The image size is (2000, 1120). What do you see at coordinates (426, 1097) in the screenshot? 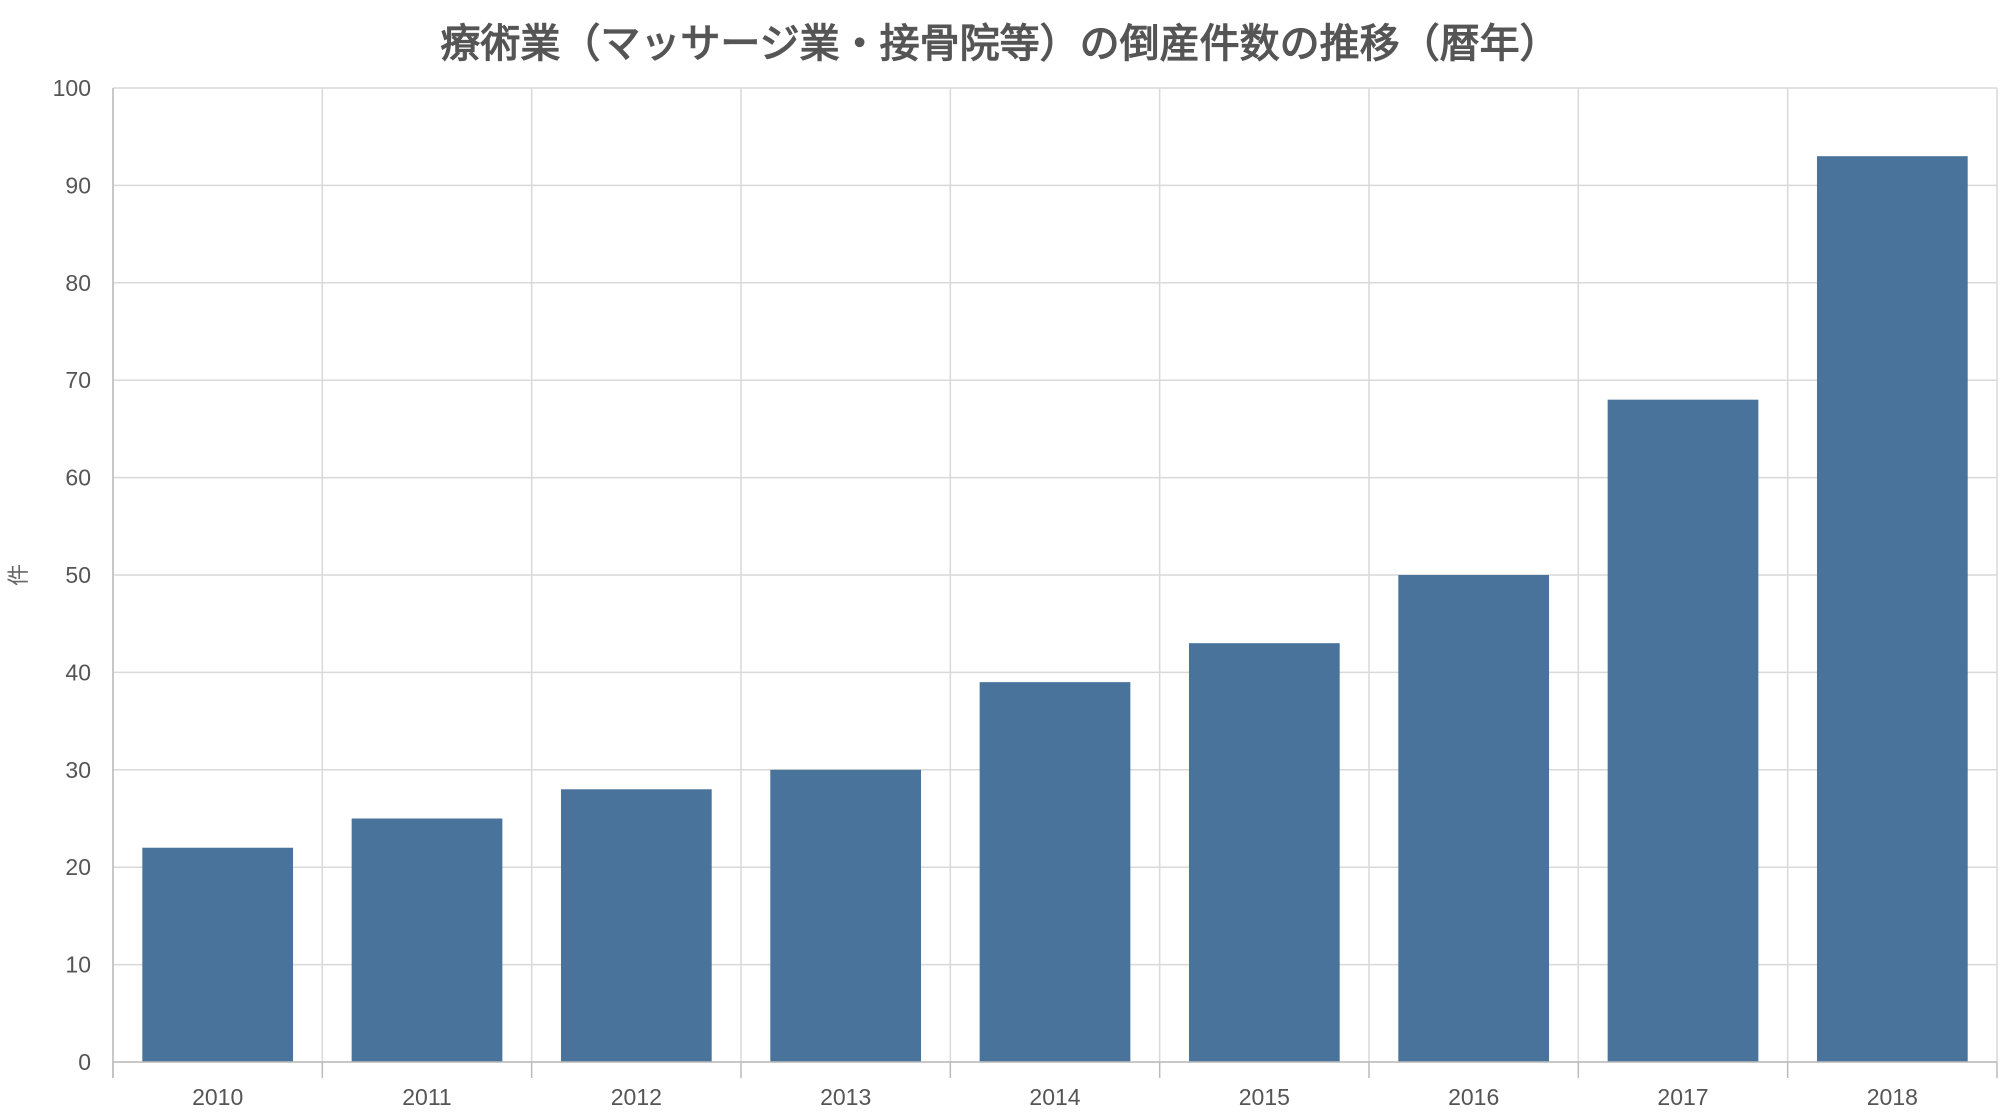
I see `x-tick-label: 2011` at bounding box center [426, 1097].